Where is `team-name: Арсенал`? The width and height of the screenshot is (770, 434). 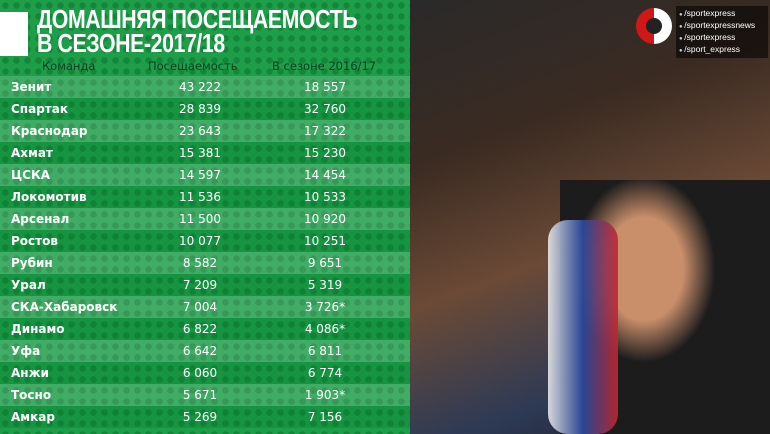
team-name: Арсенал is located at coordinates (40, 219).